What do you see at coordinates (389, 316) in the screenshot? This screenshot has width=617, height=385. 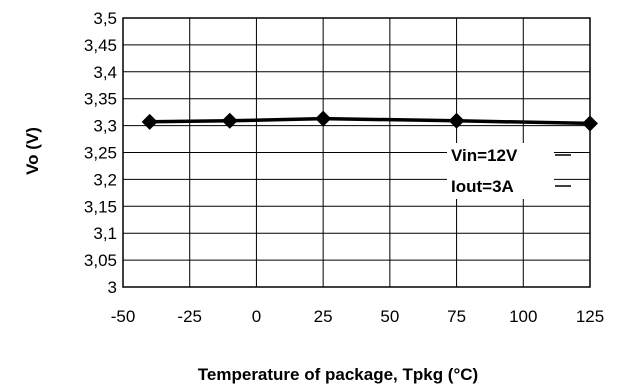 I see `x-tick-label: 50` at bounding box center [389, 316].